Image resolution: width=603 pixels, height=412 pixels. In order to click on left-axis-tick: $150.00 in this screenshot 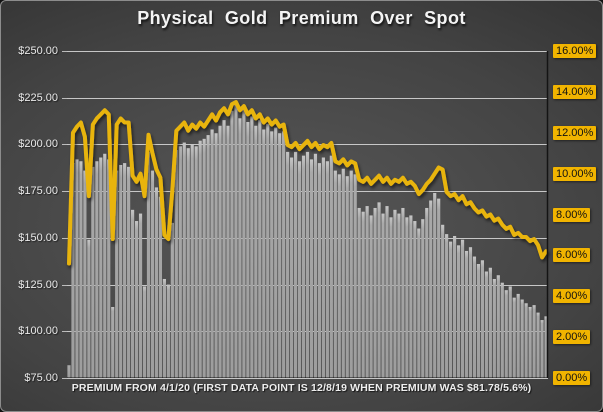, I will do `click(38, 238)`.